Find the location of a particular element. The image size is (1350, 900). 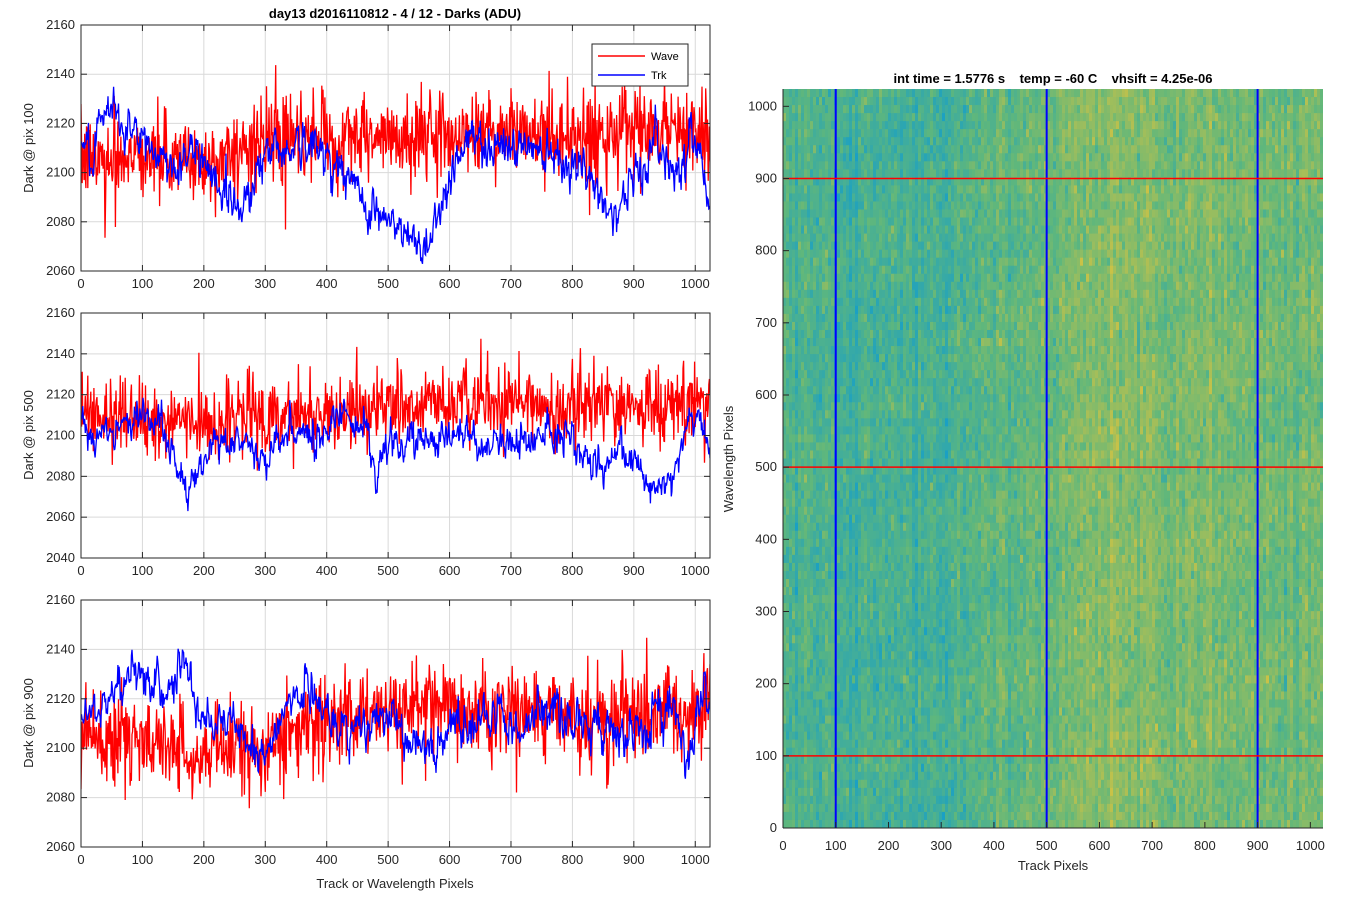

legend: Wave Trk is located at coordinates (640, 65).